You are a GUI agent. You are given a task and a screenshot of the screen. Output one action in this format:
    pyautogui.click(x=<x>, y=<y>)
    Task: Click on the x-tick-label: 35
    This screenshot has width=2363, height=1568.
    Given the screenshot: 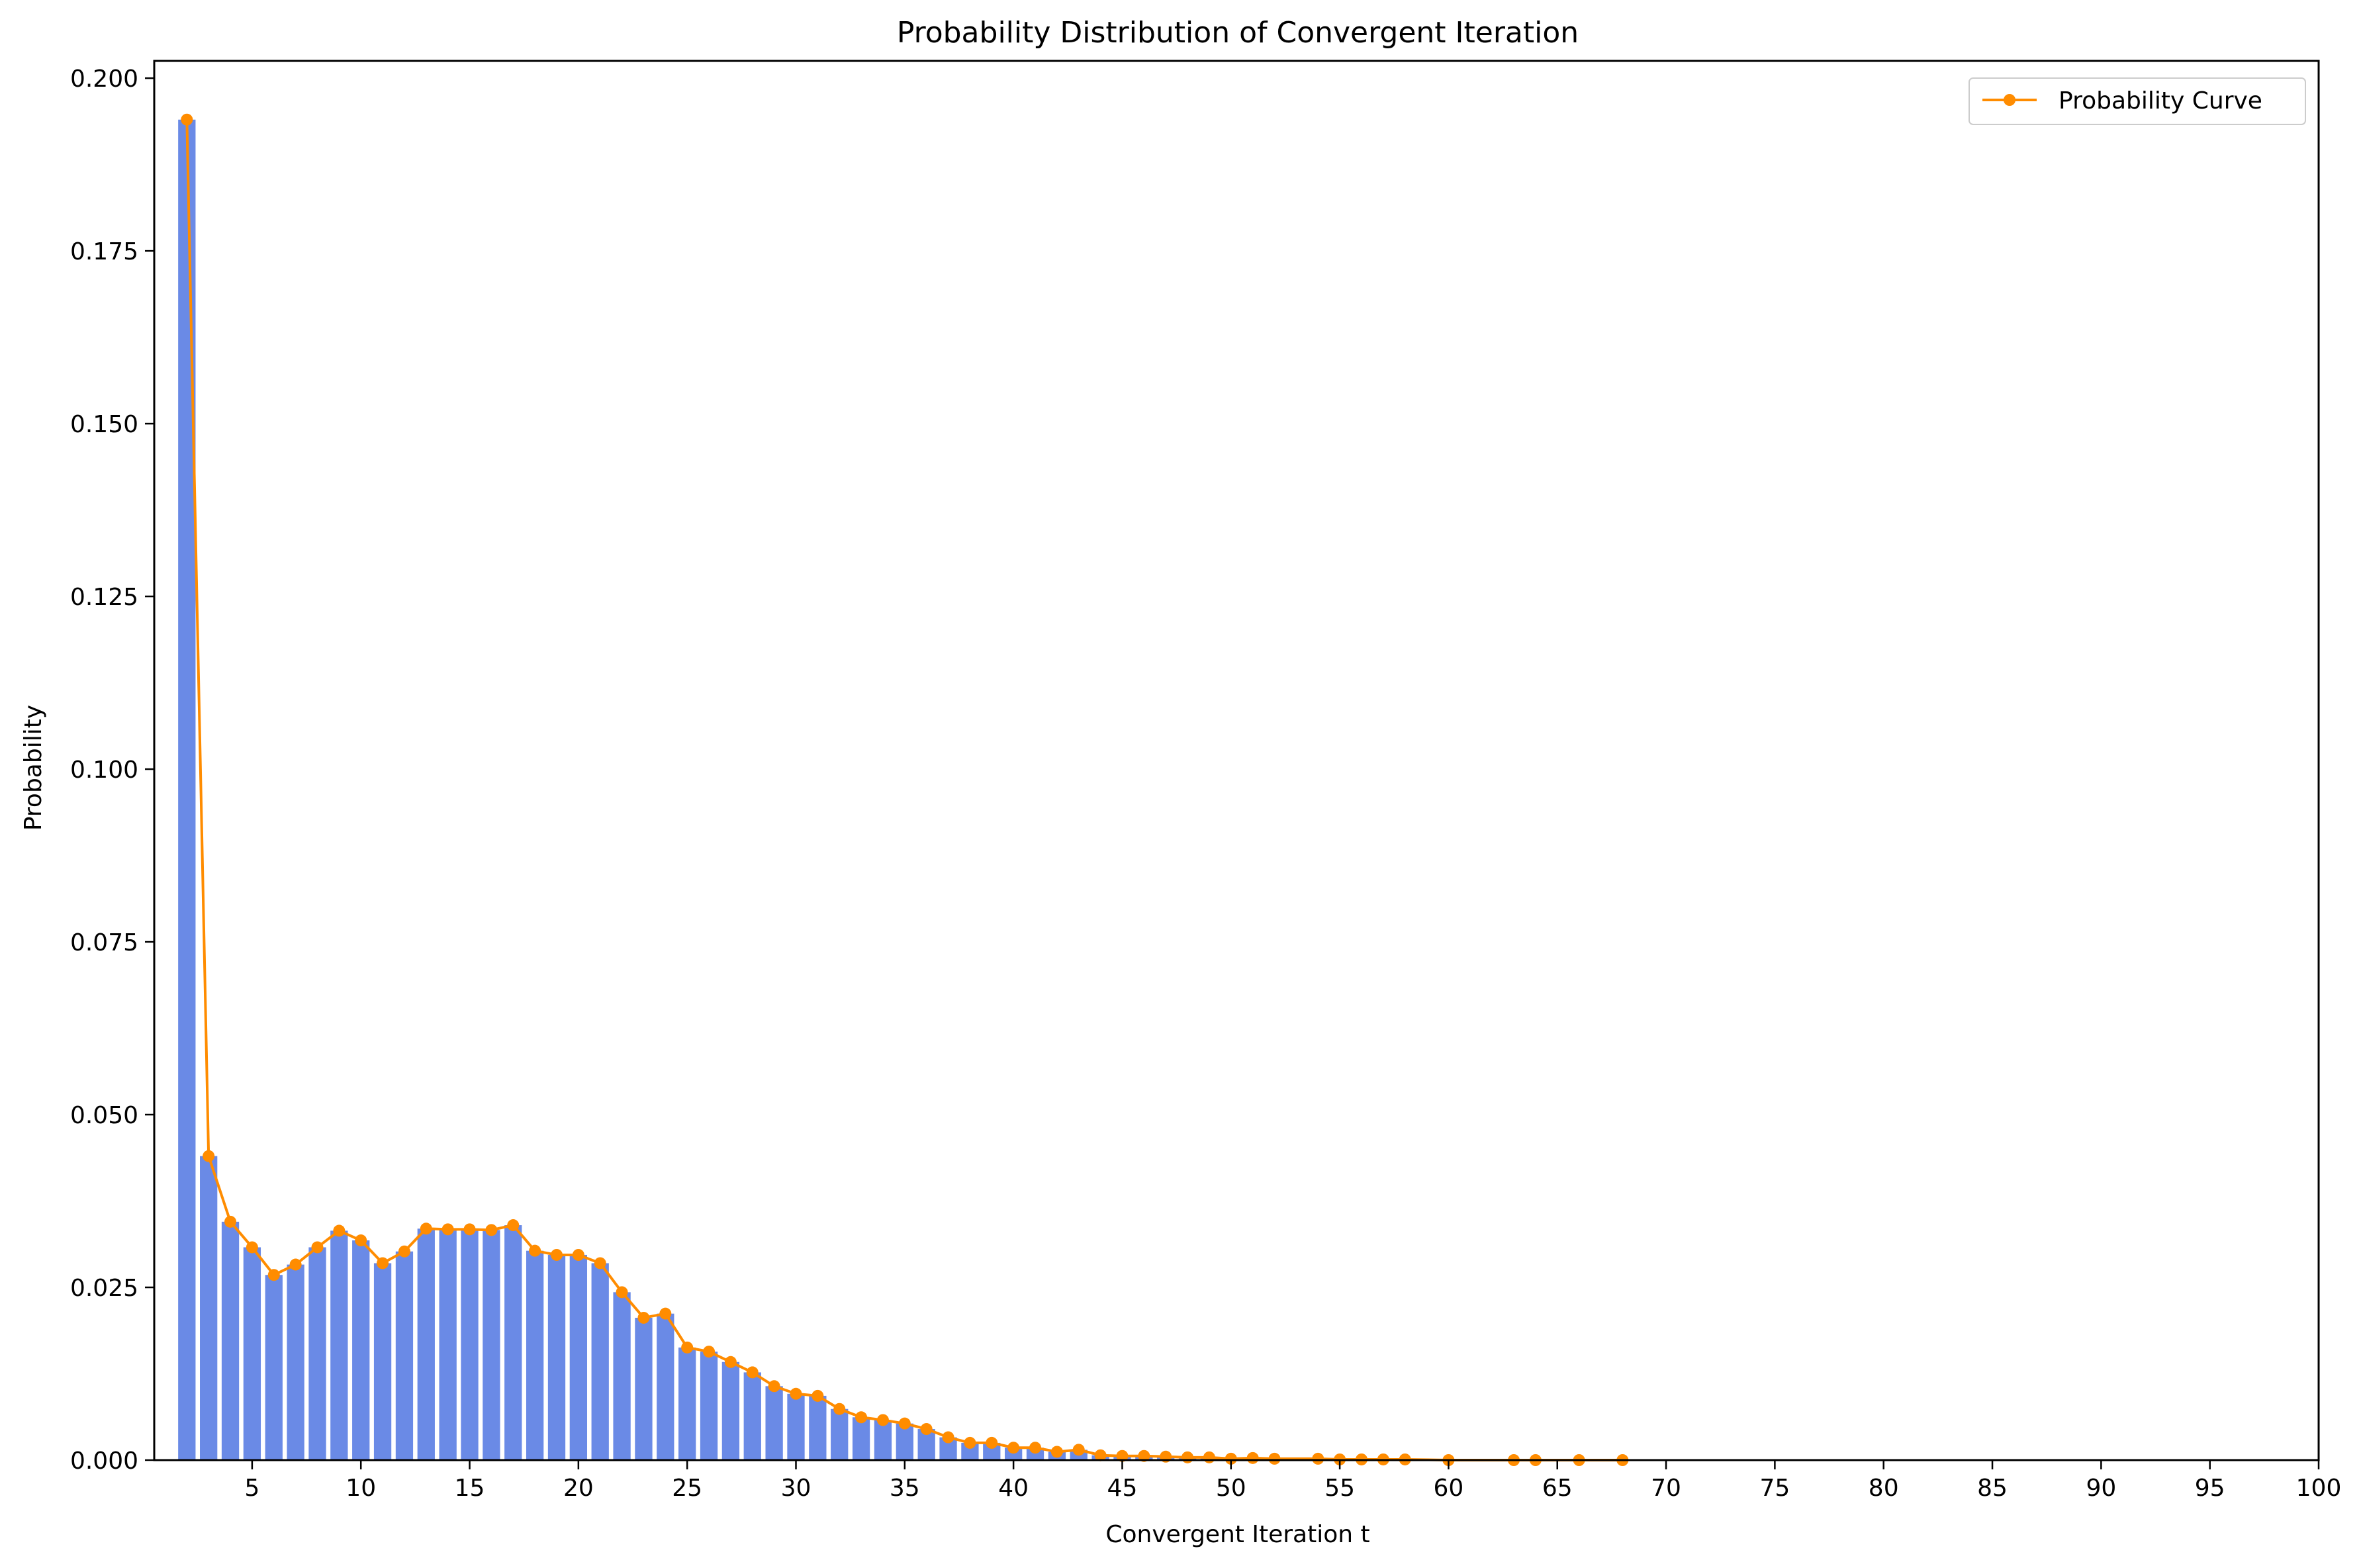 What is the action you would take?
    pyautogui.click(x=905, y=1488)
    